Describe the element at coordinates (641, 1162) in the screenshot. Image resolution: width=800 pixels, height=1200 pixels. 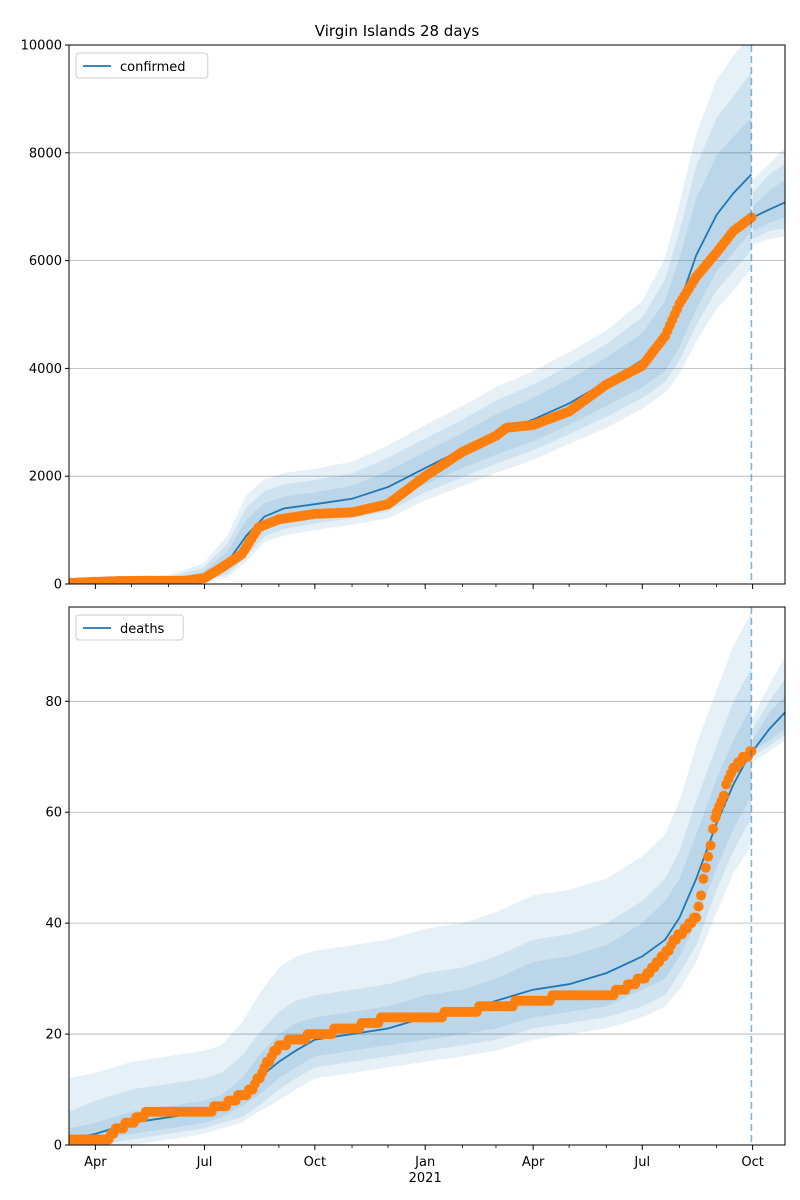
I see `x-tick-label-5: Jul` at that location.